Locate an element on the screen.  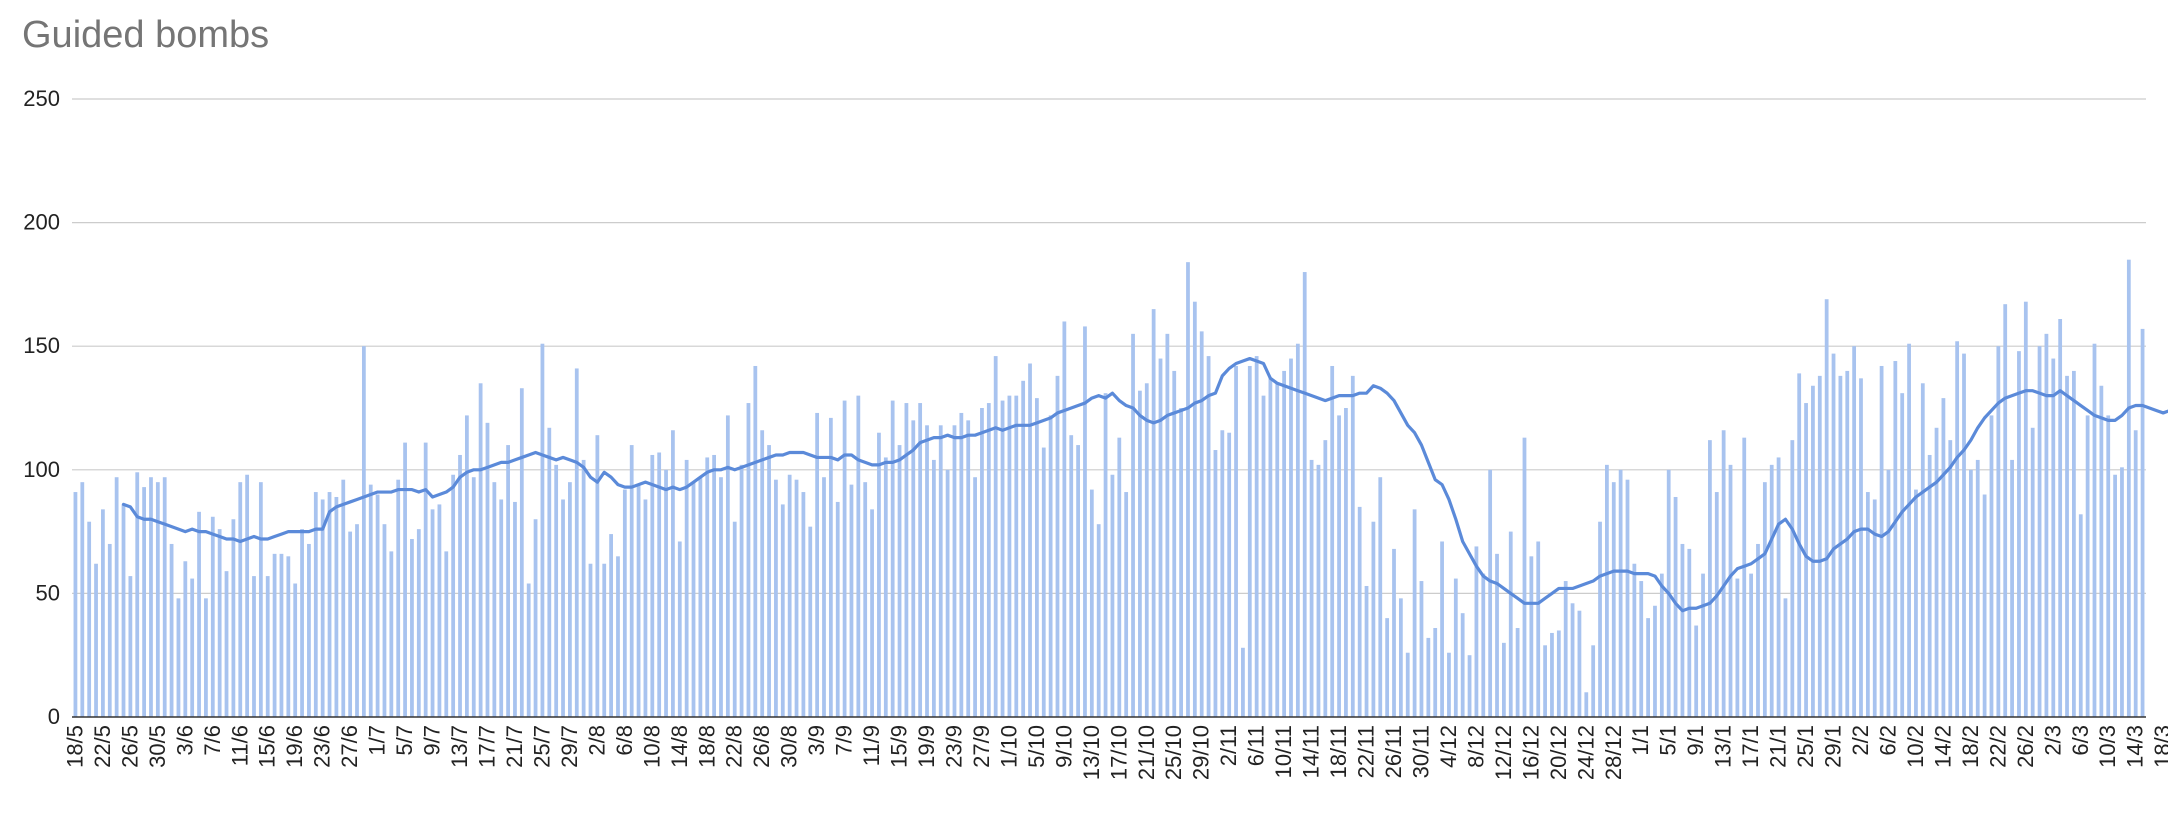
x-tick-label: 2/11 is located at coordinates (1228, 745).